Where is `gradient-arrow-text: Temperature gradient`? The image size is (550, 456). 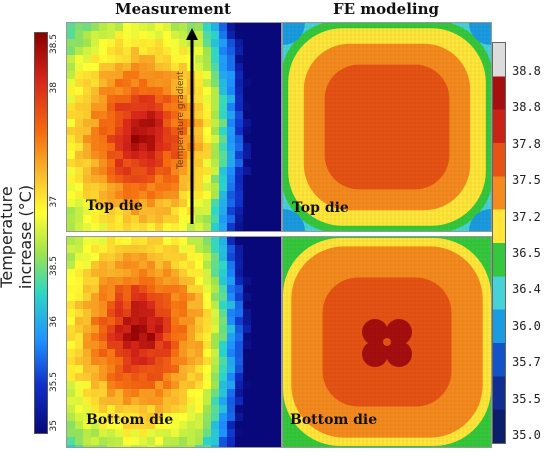
gradient-arrow-text: Temperature gradient is located at coordinates (181, 120).